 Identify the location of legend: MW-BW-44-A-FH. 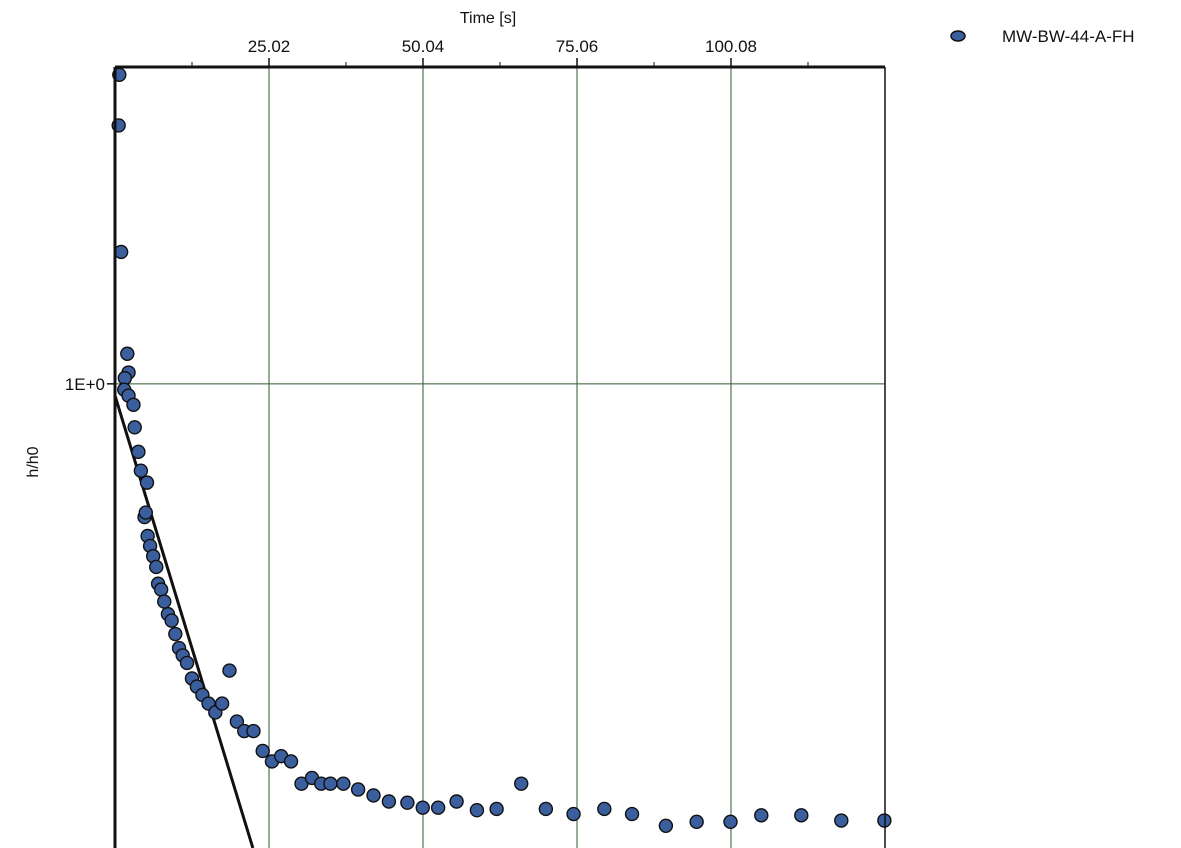
(1042, 36).